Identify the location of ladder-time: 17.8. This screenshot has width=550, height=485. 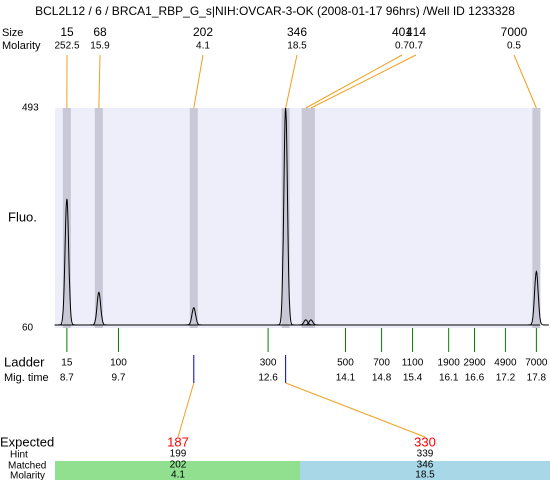
(537, 378).